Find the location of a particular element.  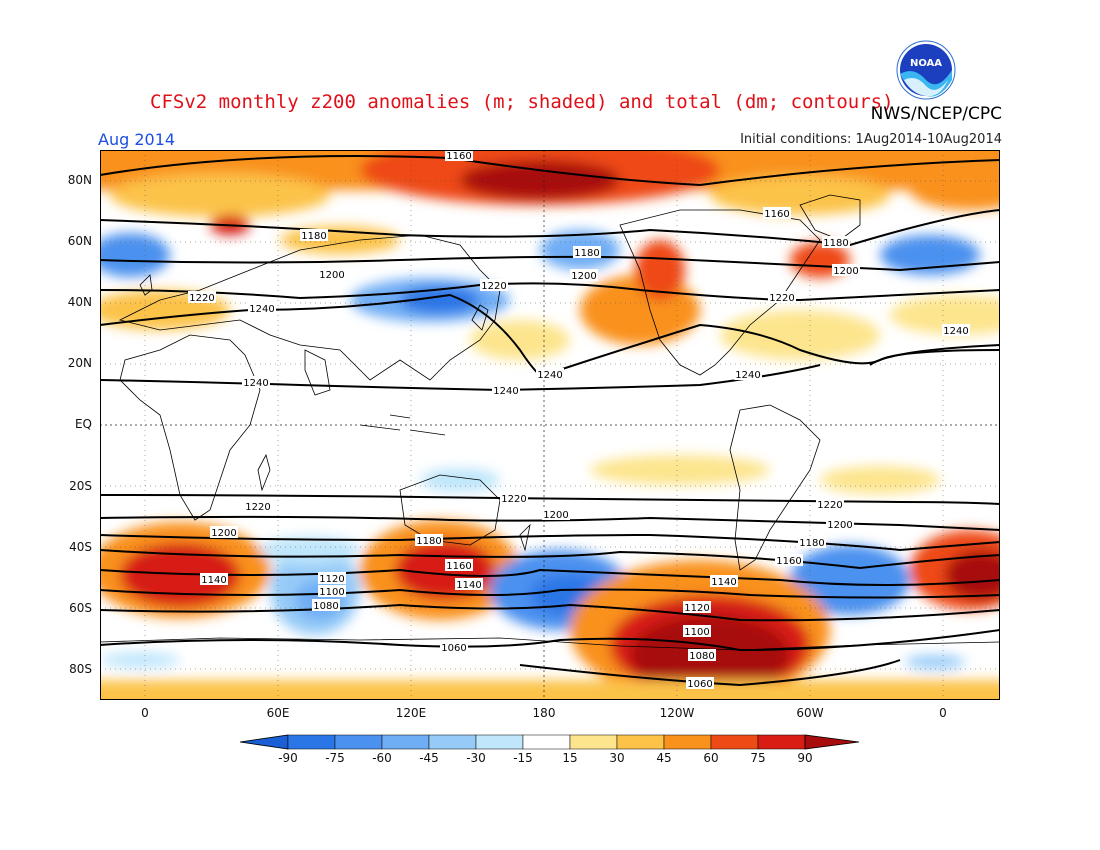

lat-label: 60N is located at coordinates (79, 241).